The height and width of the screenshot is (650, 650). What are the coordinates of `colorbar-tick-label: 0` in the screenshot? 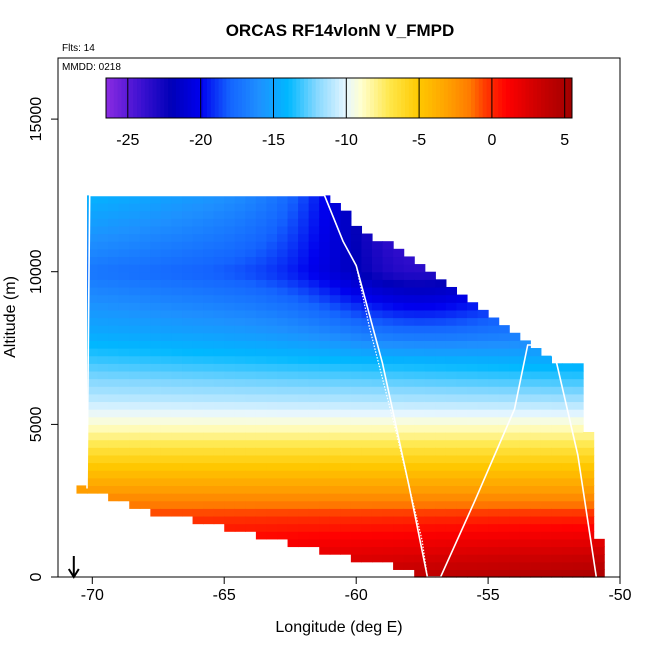 It's located at (491, 140).